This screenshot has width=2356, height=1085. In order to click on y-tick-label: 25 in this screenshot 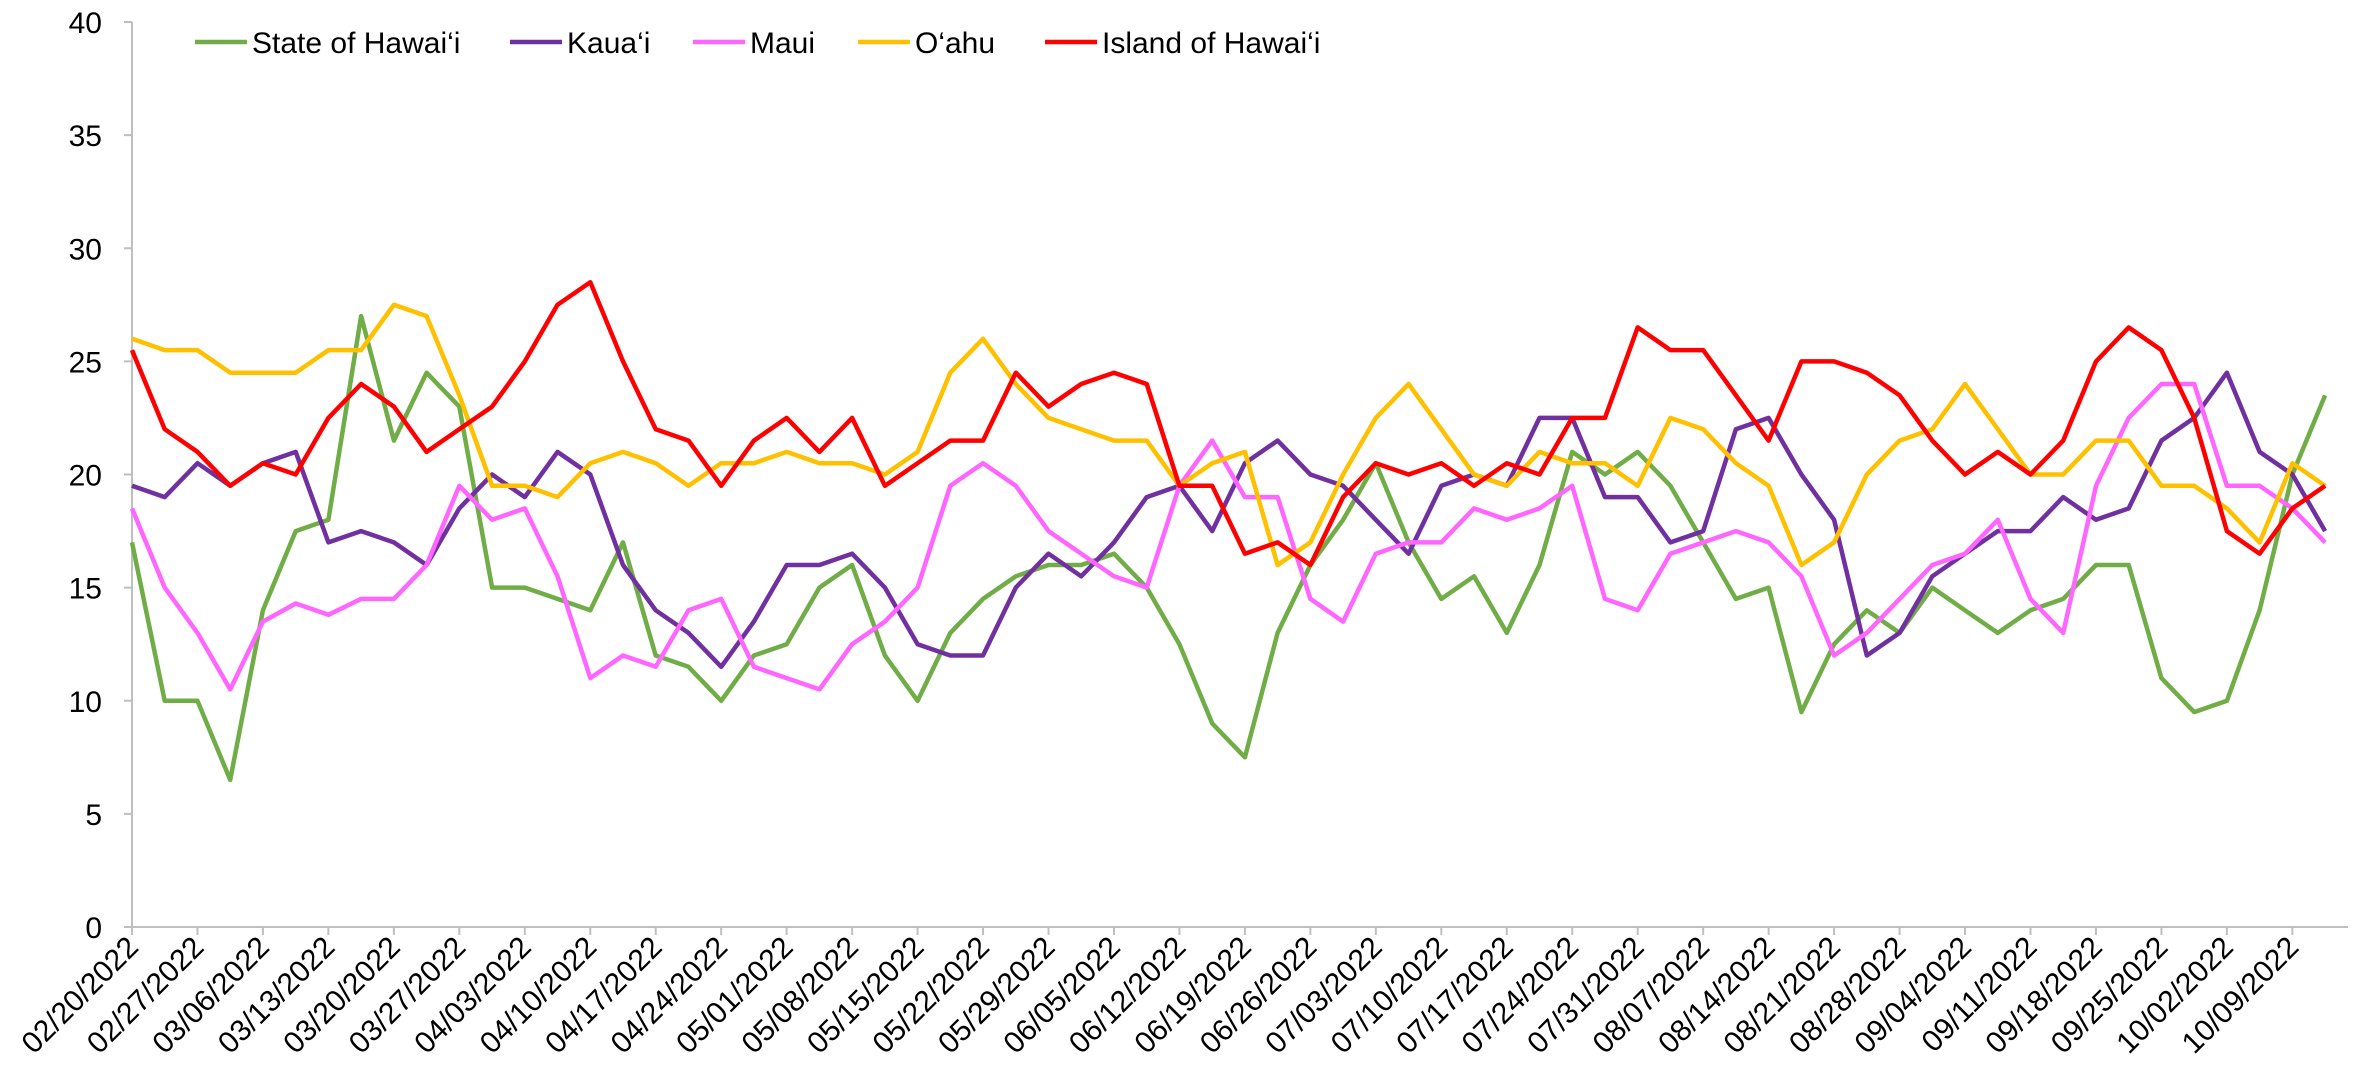, I will do `click(85, 362)`.